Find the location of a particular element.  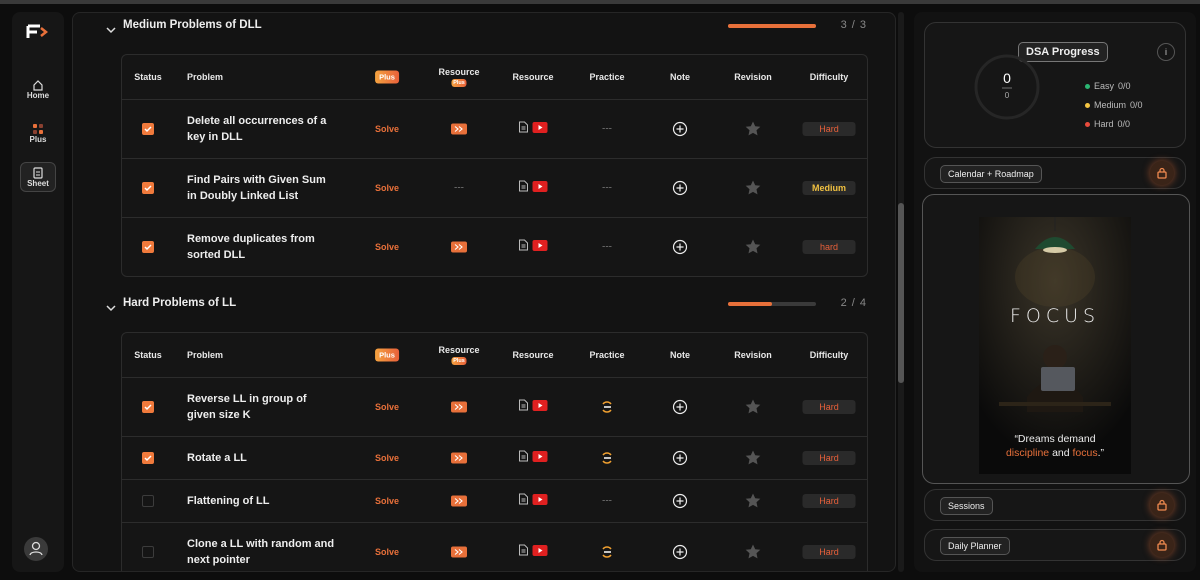

sessions-card: Sessions is located at coordinates (1055, 505).